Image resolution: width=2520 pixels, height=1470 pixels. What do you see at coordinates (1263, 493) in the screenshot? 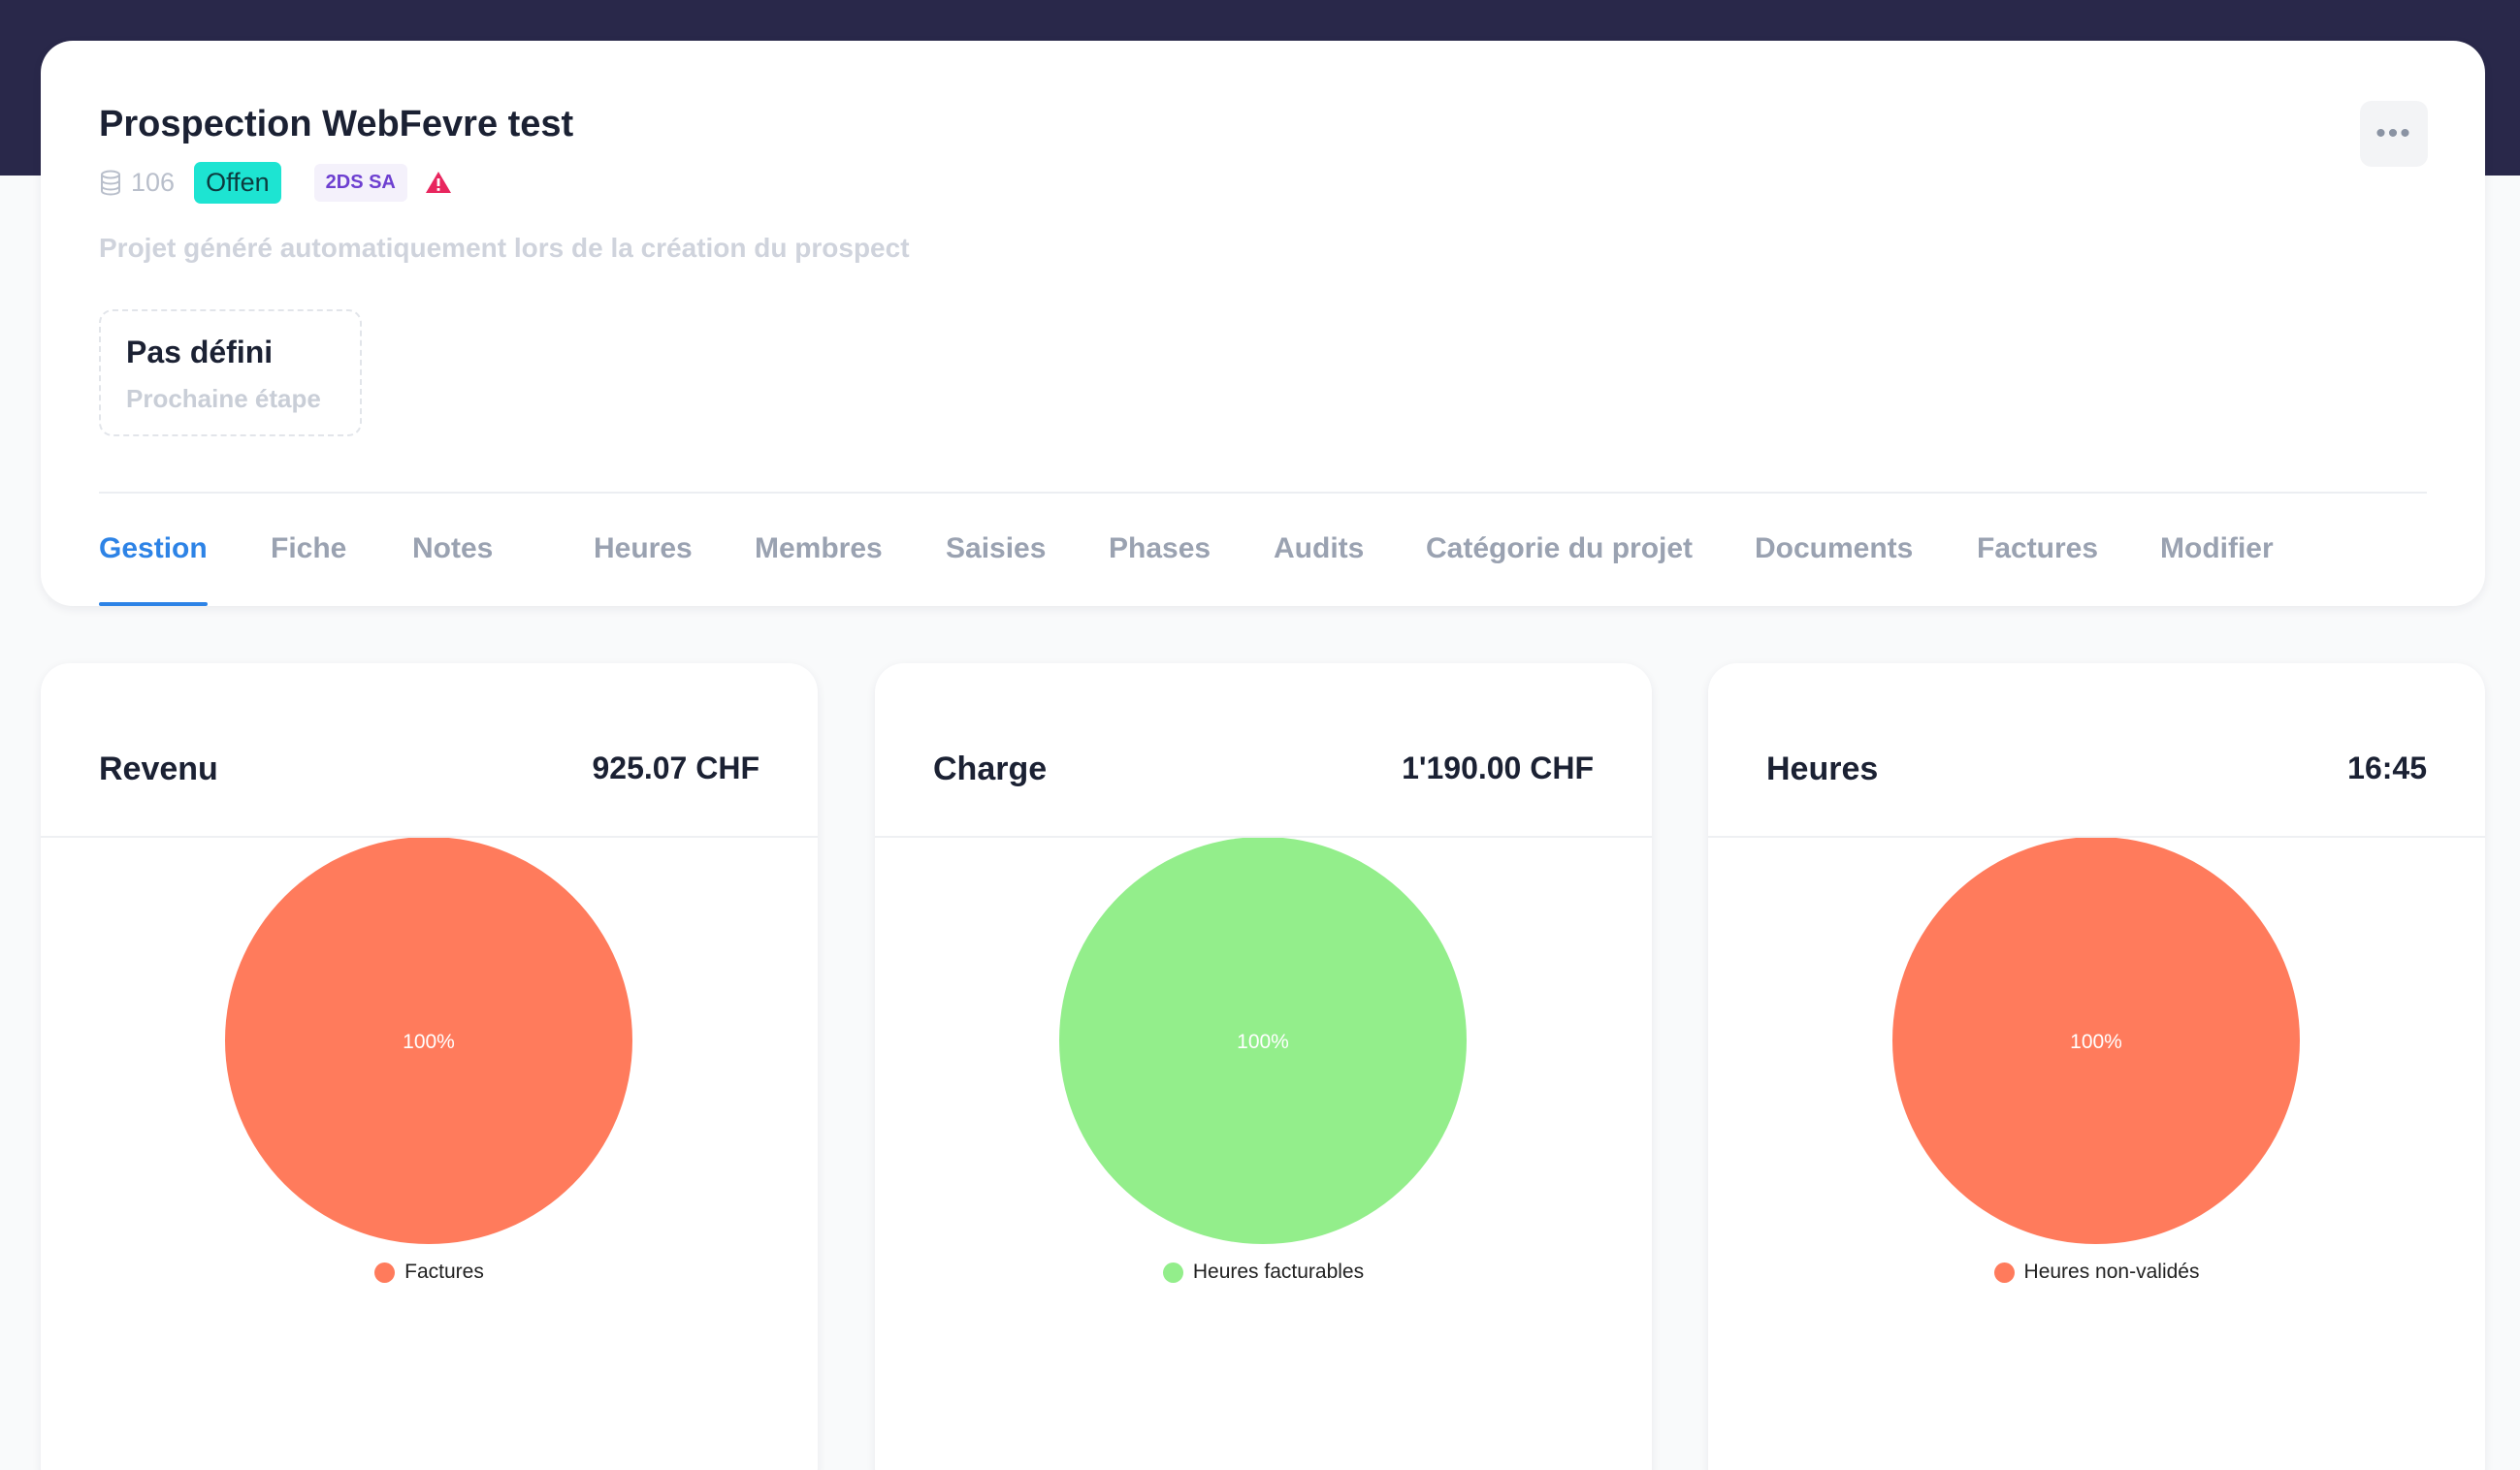
I see `divider` at bounding box center [1263, 493].